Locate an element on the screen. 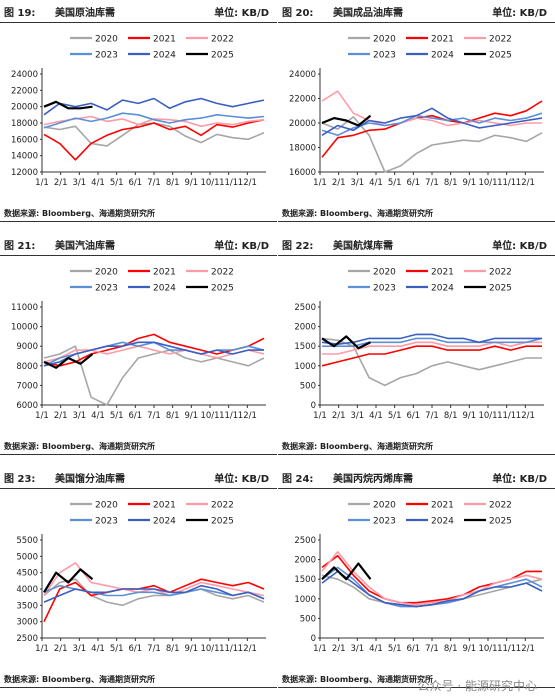 This screenshot has height=698, width=555. x-tick-label: 5/1 is located at coordinates (117, 416).